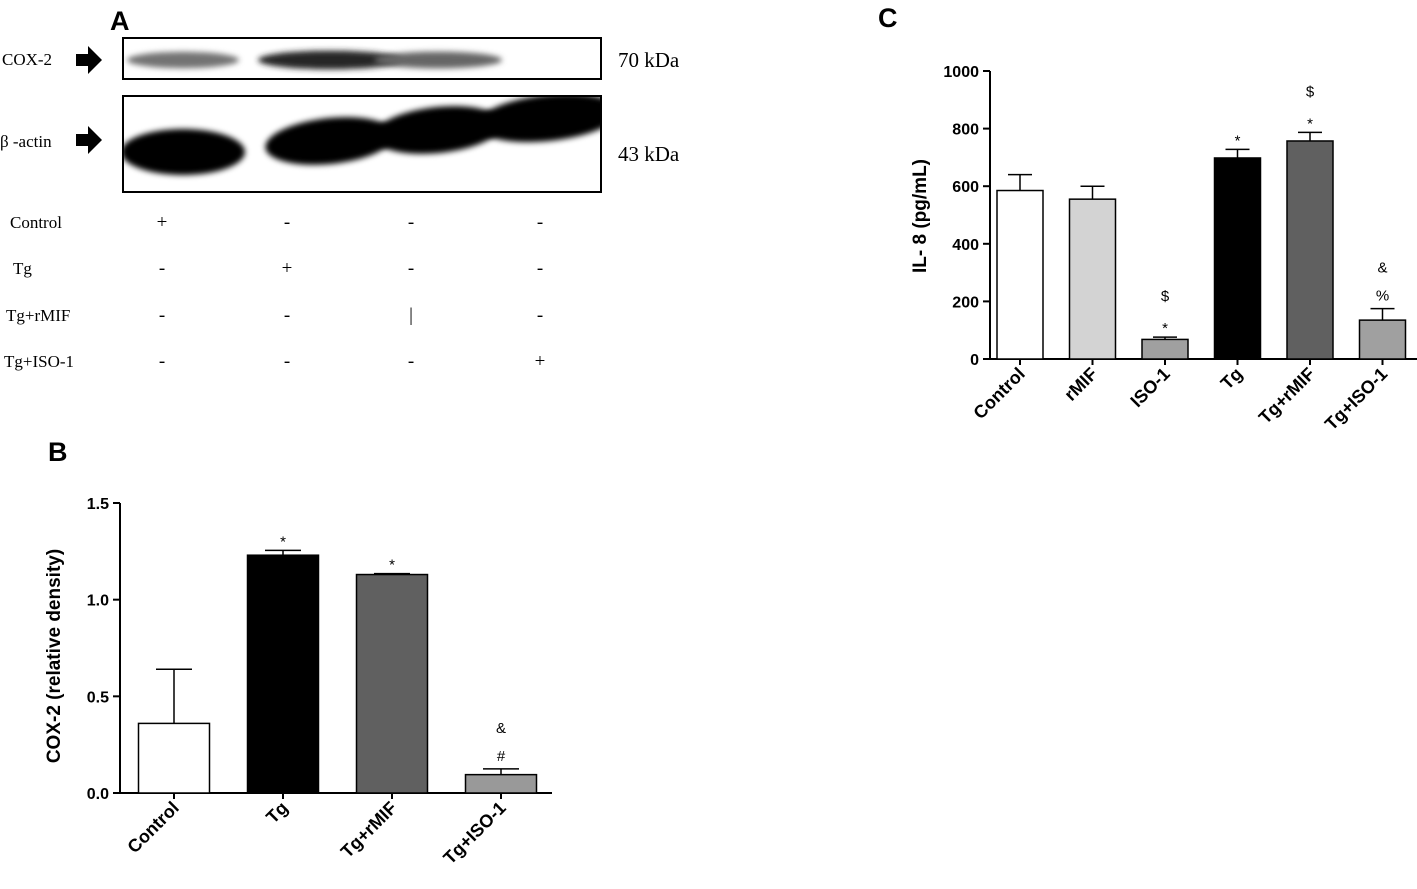 The image size is (1417, 889). I want to click on chart-c-bars, so click(1201, 245).